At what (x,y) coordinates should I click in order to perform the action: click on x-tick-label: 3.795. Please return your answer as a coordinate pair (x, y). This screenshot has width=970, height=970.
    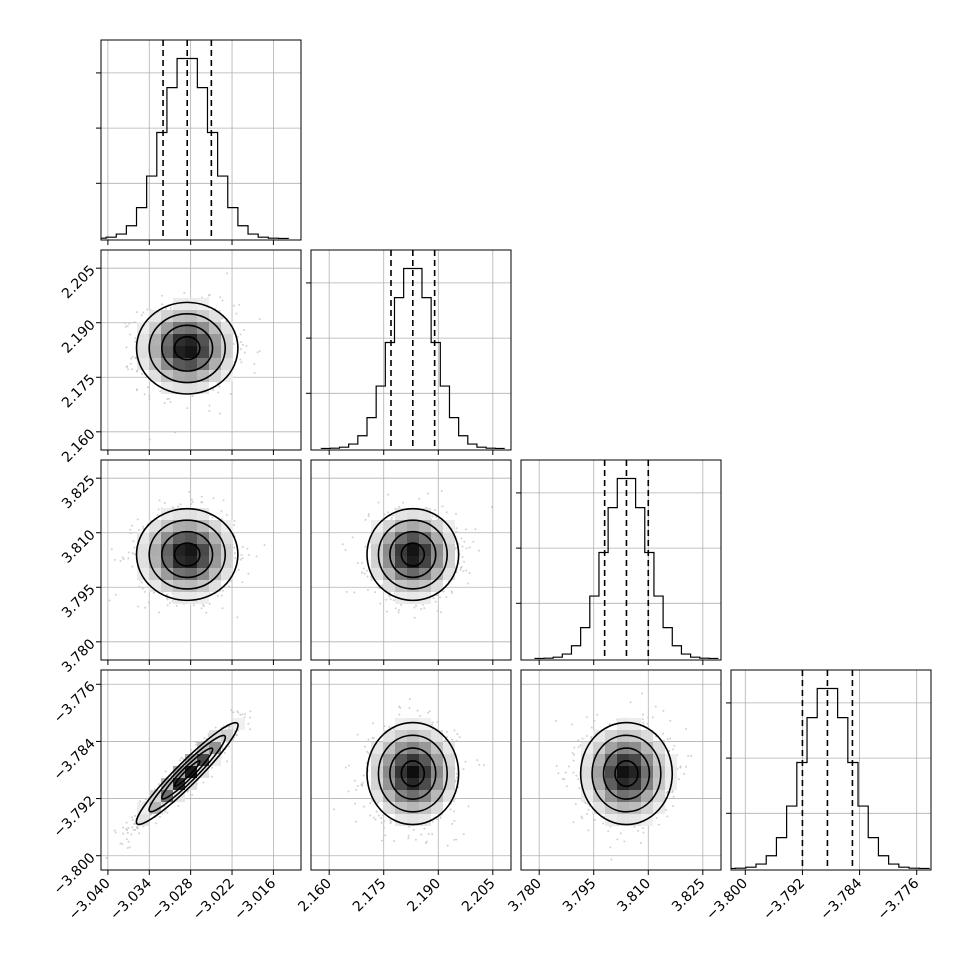
    Looking at the image, I should click on (580, 896).